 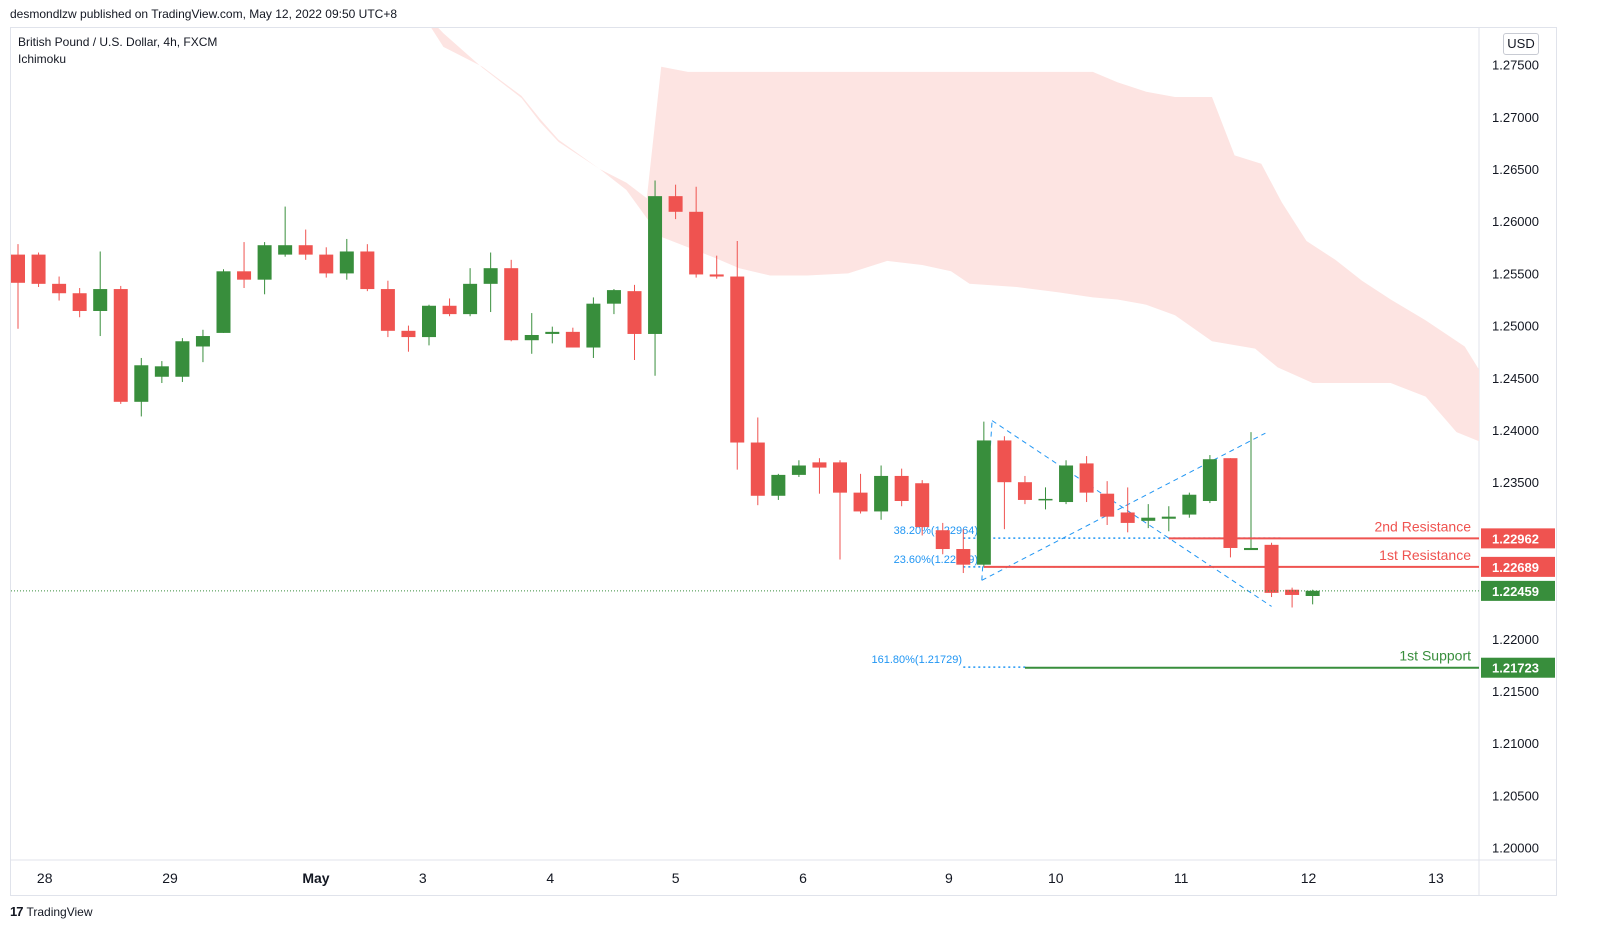 I want to click on level-label: 2nd Resistance, so click(x=1422, y=526).